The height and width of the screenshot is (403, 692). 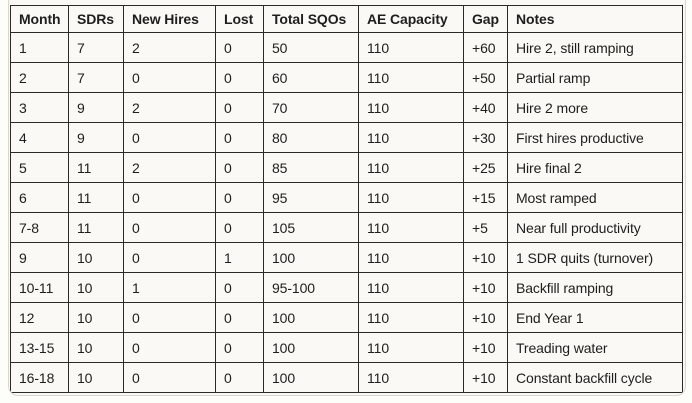 What do you see at coordinates (595, 77) in the screenshot?
I see `table-cell: Partial ramp` at bounding box center [595, 77].